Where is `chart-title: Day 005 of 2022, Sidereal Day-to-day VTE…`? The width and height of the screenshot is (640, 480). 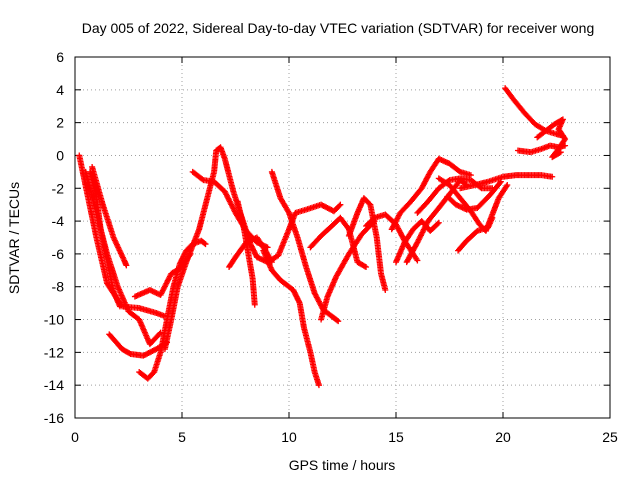 chart-title: Day 005 of 2022, Sidereal Day-to-day VTE… is located at coordinates (338, 28).